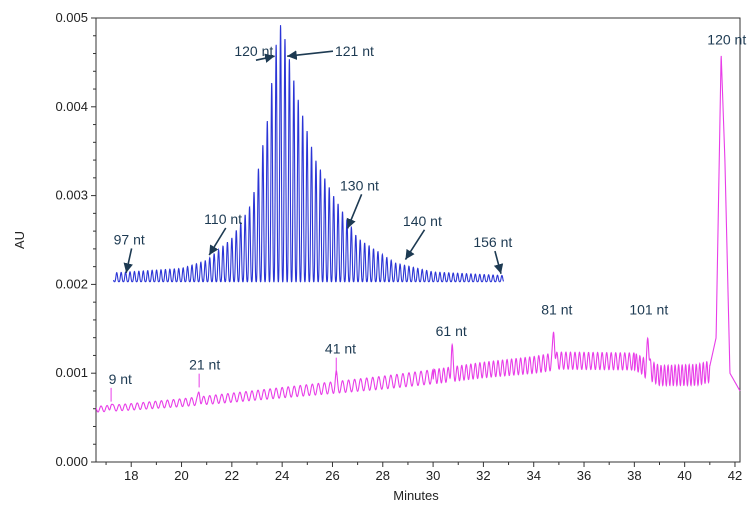 The height and width of the screenshot is (516, 750). What do you see at coordinates (71, 106) in the screenshot?
I see `y-tick-label: 0.004` at bounding box center [71, 106].